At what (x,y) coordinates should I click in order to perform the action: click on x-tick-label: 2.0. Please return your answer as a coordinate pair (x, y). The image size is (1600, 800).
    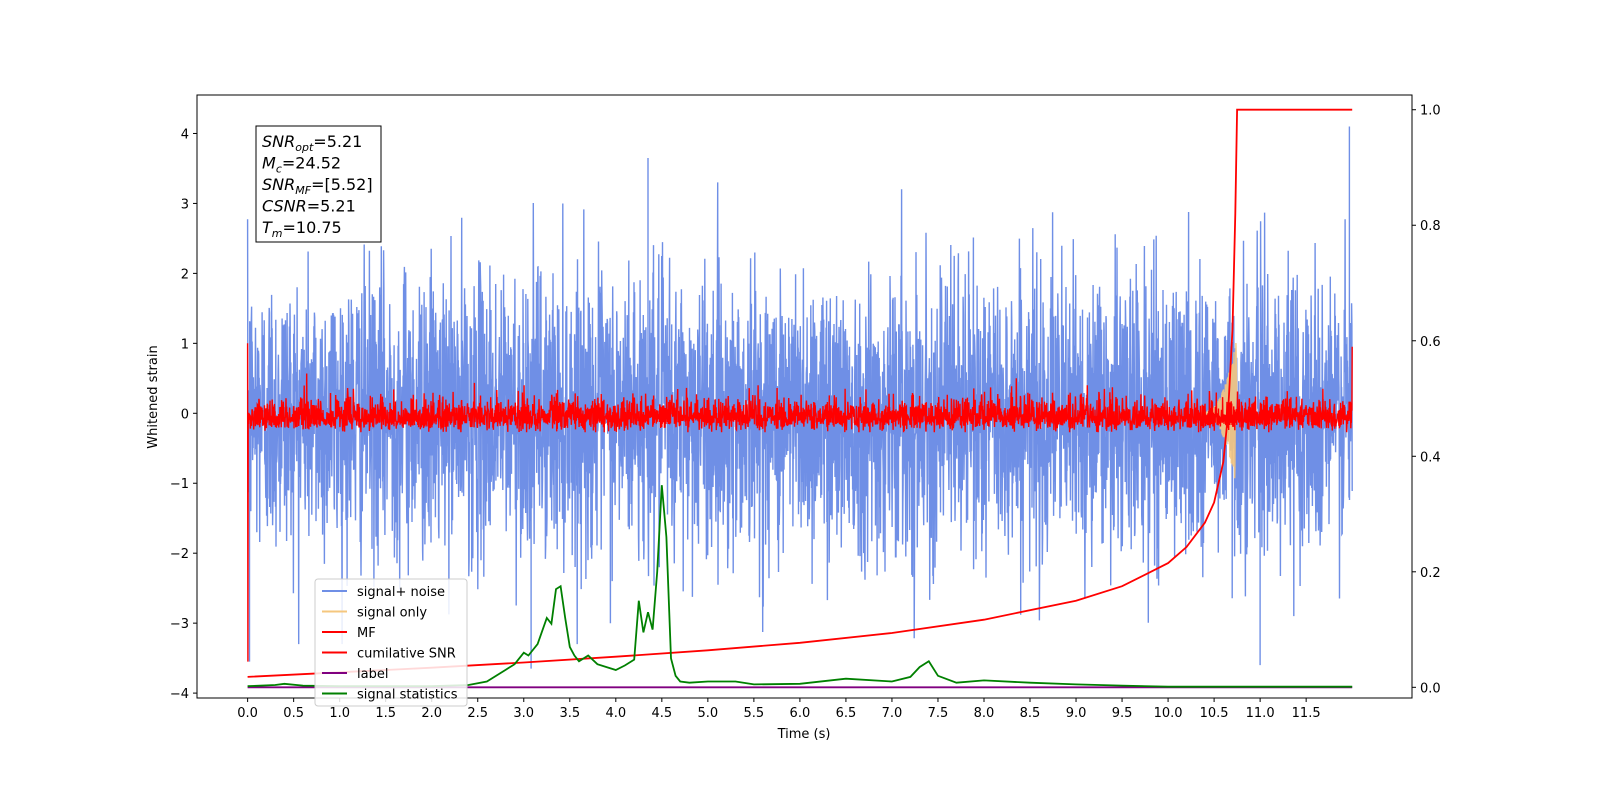
    Looking at the image, I should click on (431, 713).